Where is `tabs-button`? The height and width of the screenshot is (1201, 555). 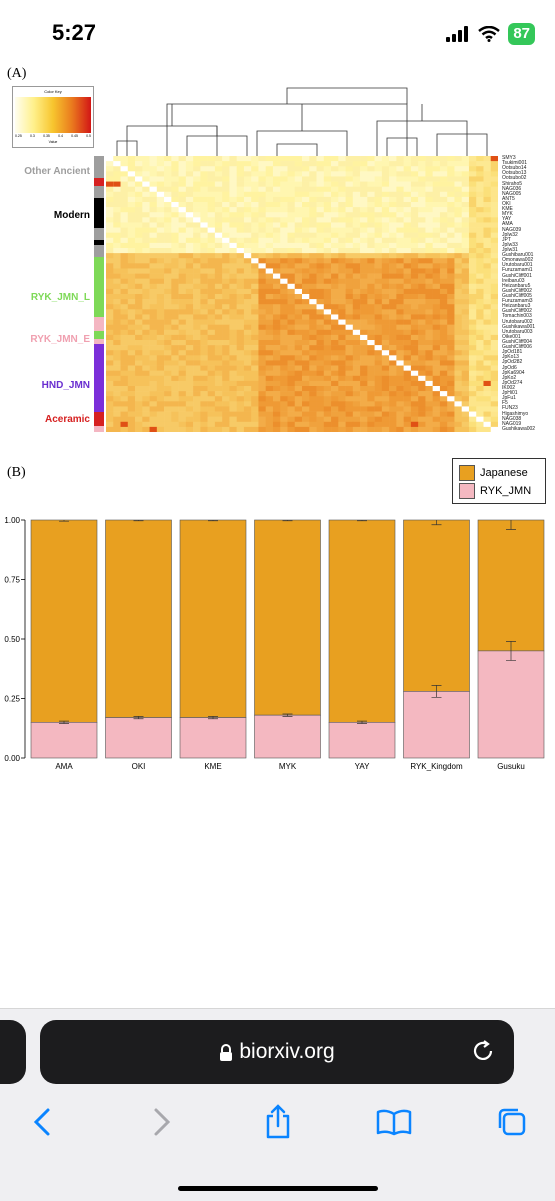
tabs-button is located at coordinates (512, 1122).